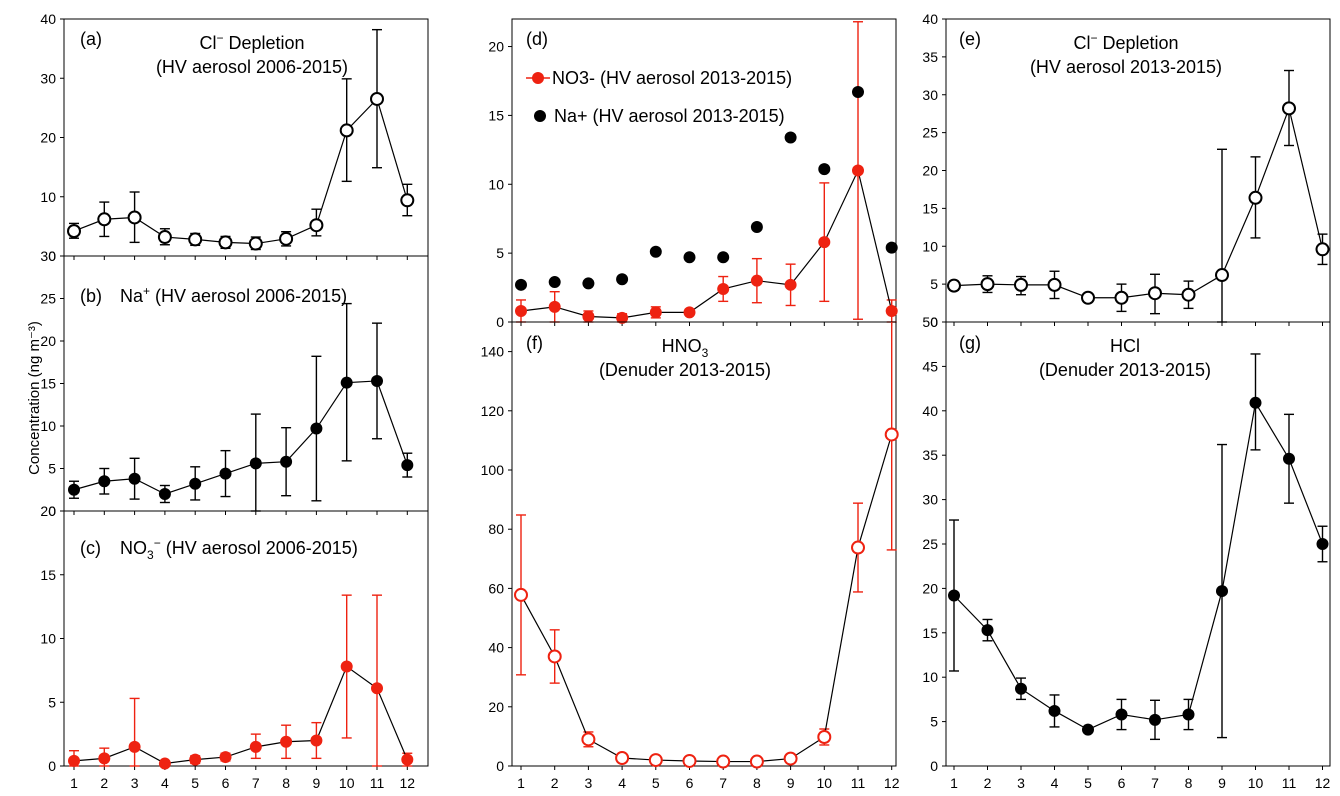  I want to click on y-tick-label: 25, so click(48, 299).